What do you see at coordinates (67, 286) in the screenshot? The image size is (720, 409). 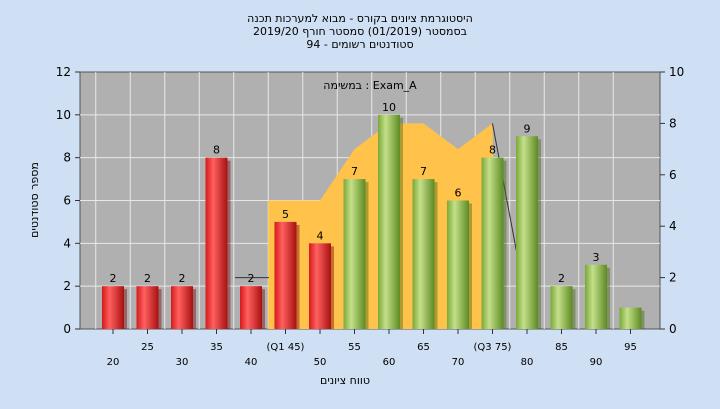 I see `y-tick-label-2: 2` at bounding box center [67, 286].